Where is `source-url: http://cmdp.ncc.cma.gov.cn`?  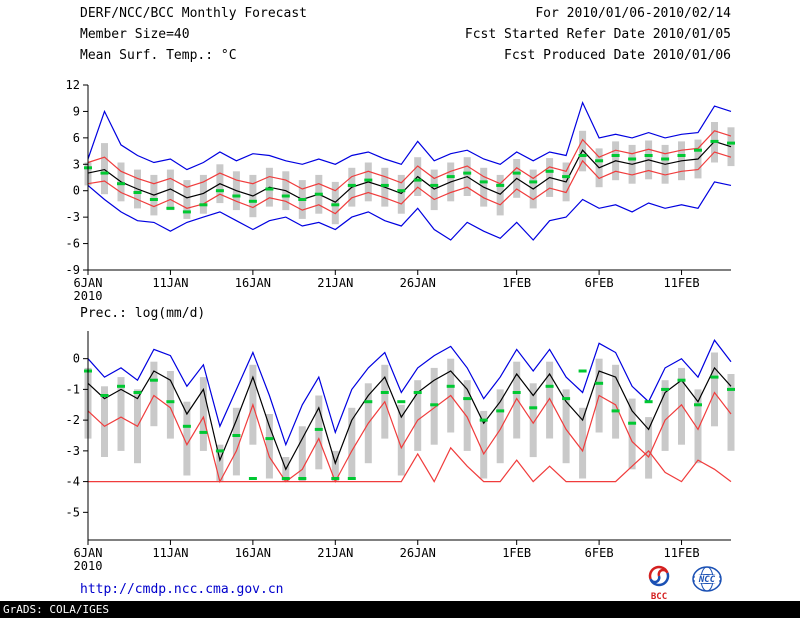 source-url: http://cmdp.ncc.cma.gov.cn is located at coordinates (182, 589).